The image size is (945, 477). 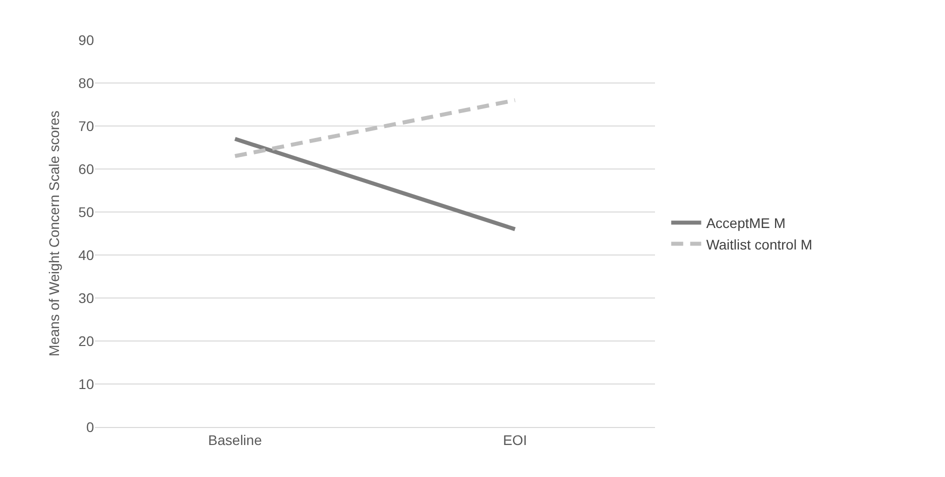 I want to click on y-tick-label: 40, so click(x=86, y=254).